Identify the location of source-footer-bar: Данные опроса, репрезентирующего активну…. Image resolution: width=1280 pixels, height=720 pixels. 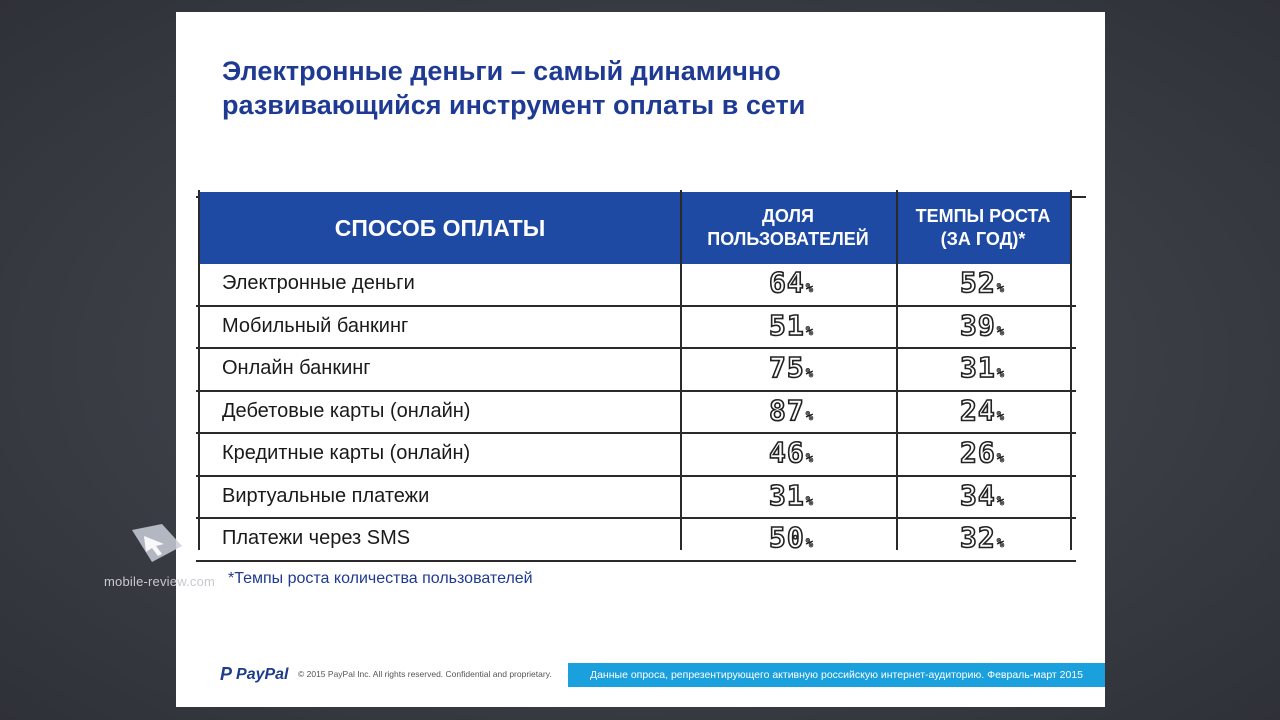
(836, 675).